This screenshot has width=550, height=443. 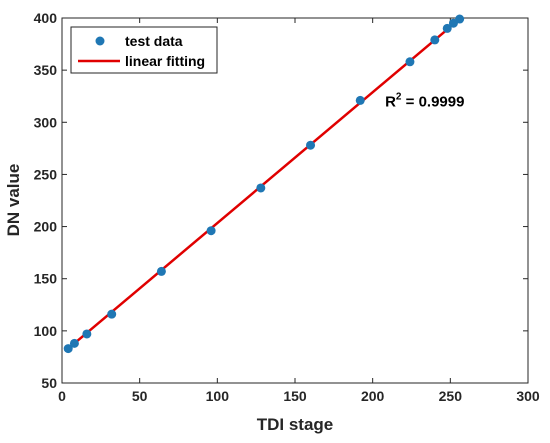 What do you see at coordinates (49, 383) in the screenshot?
I see `y-tick-label: 50` at bounding box center [49, 383].